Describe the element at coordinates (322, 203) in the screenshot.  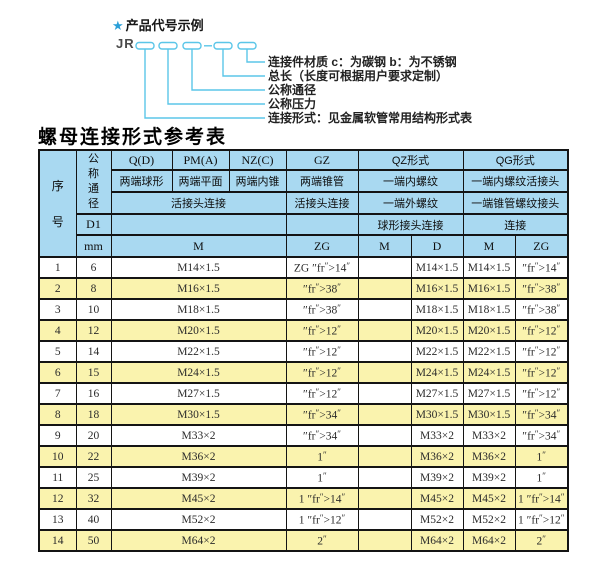
I see `header-gz-union-desc: 活接头连接` at that location.